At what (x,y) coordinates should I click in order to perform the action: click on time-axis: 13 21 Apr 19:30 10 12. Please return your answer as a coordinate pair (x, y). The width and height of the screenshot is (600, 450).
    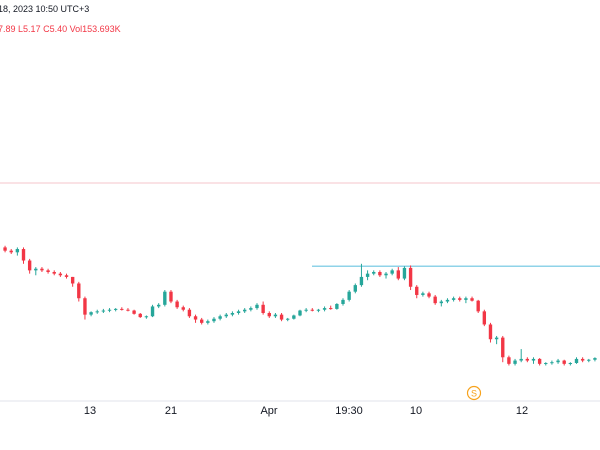
    Looking at the image, I should click on (306, 411).